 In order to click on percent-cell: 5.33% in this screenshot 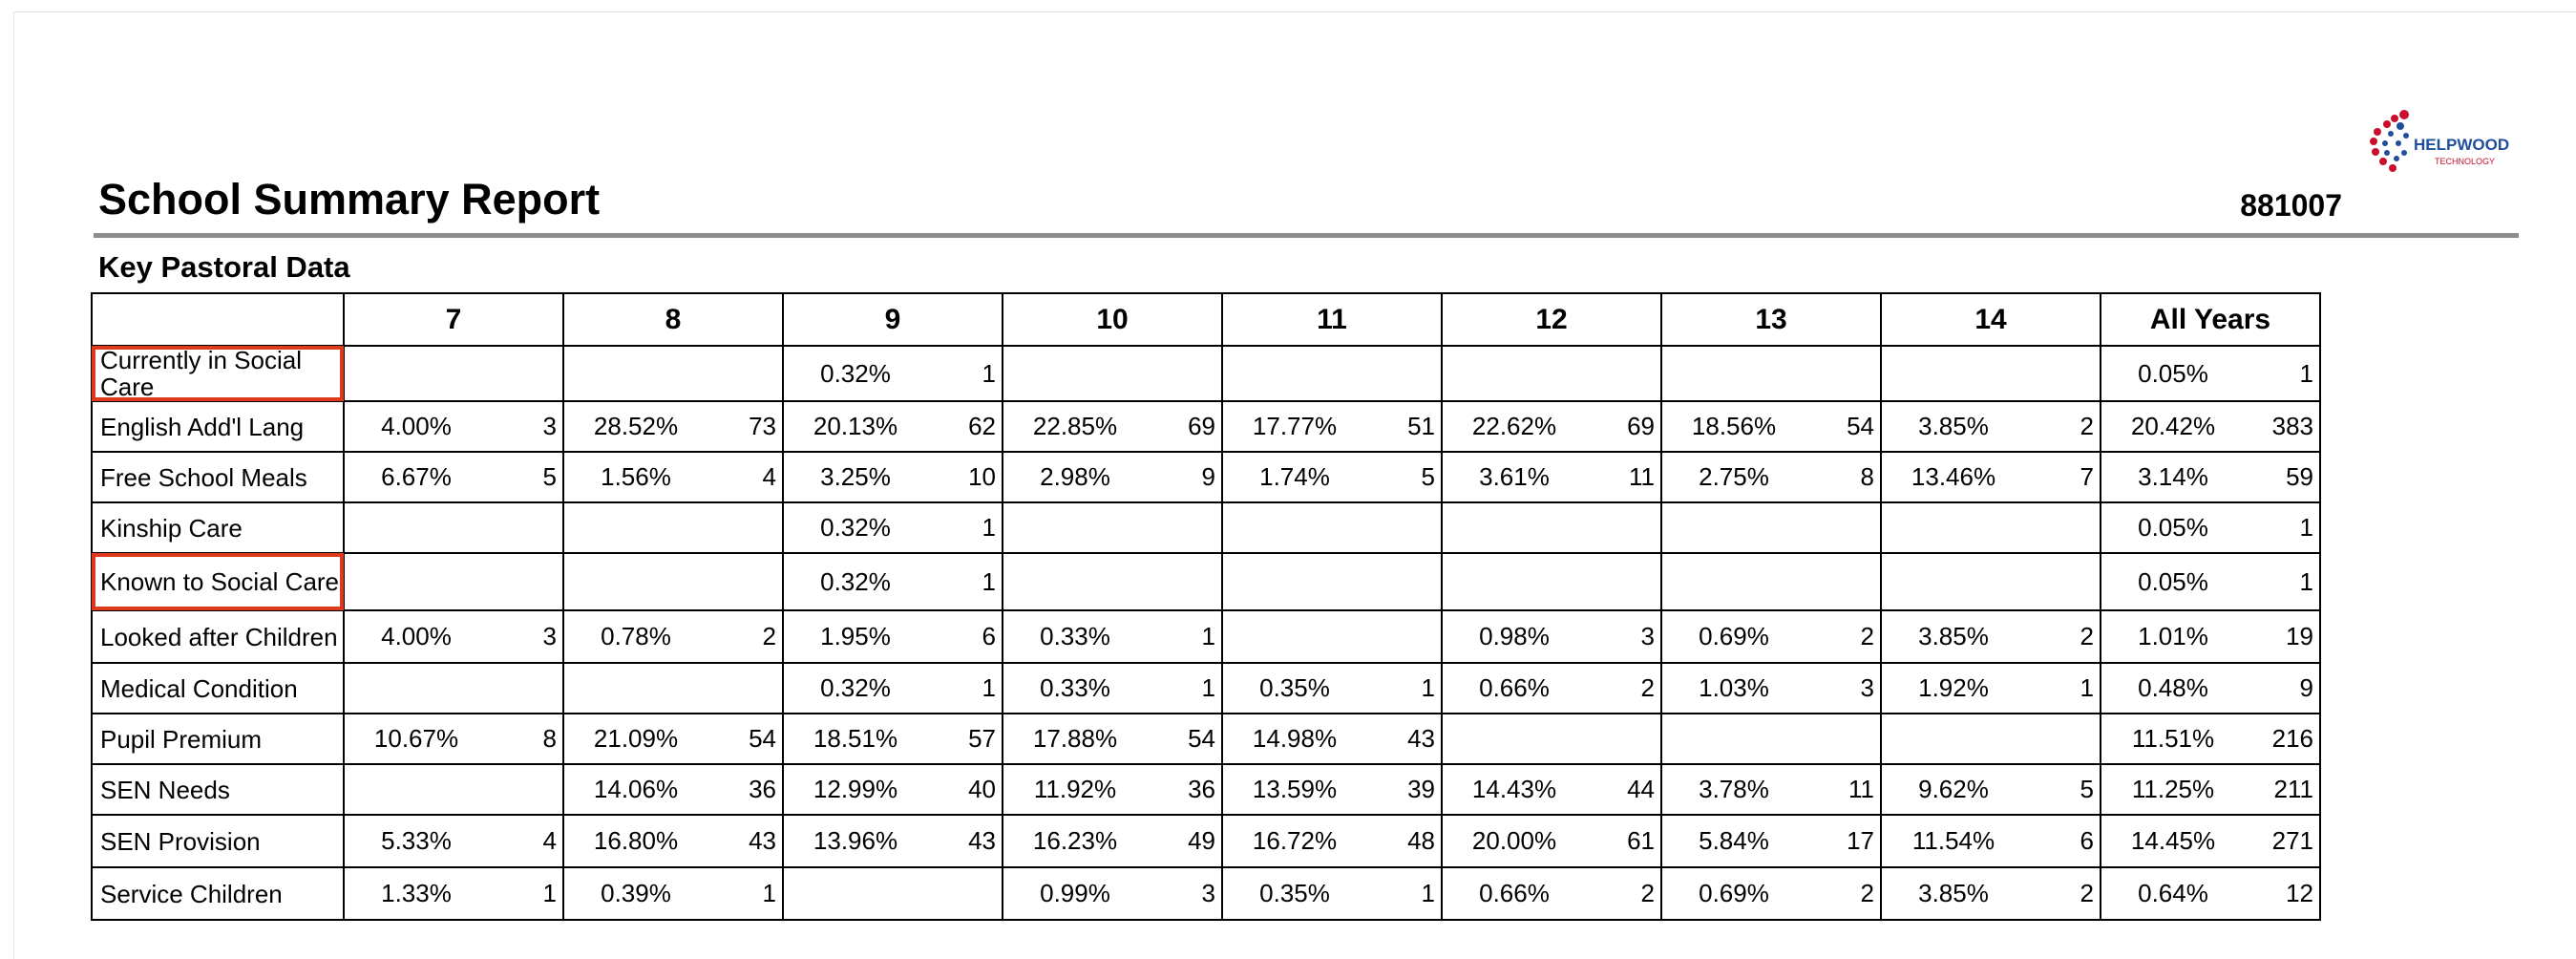, I will do `click(415, 841)`.